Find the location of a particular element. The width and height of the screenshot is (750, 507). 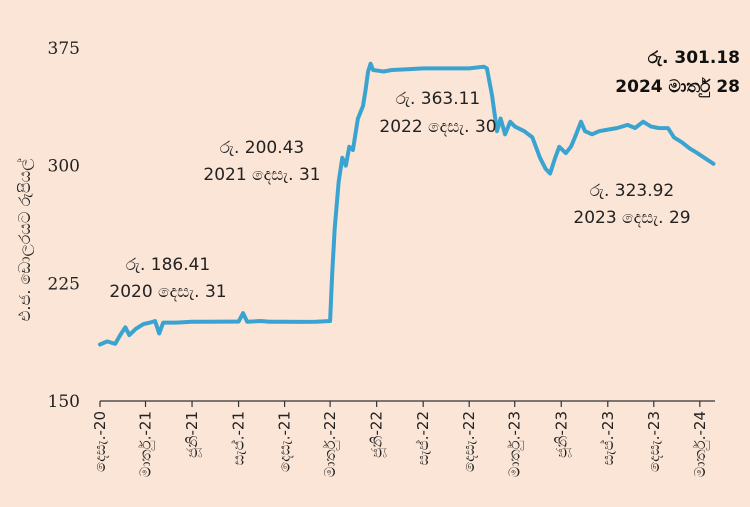

annotation-2020-line-1: රු. 186.41 is located at coordinates (168, 265).